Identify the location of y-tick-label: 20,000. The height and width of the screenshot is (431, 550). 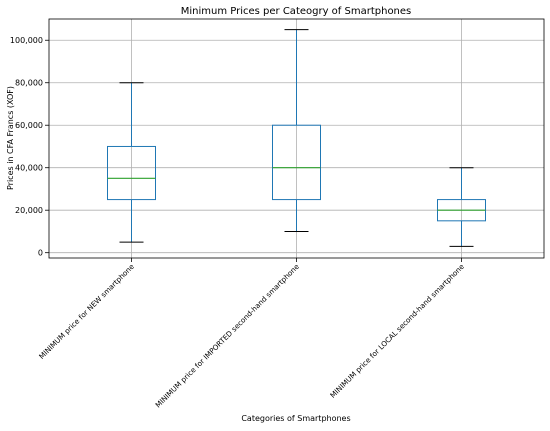
(29, 210).